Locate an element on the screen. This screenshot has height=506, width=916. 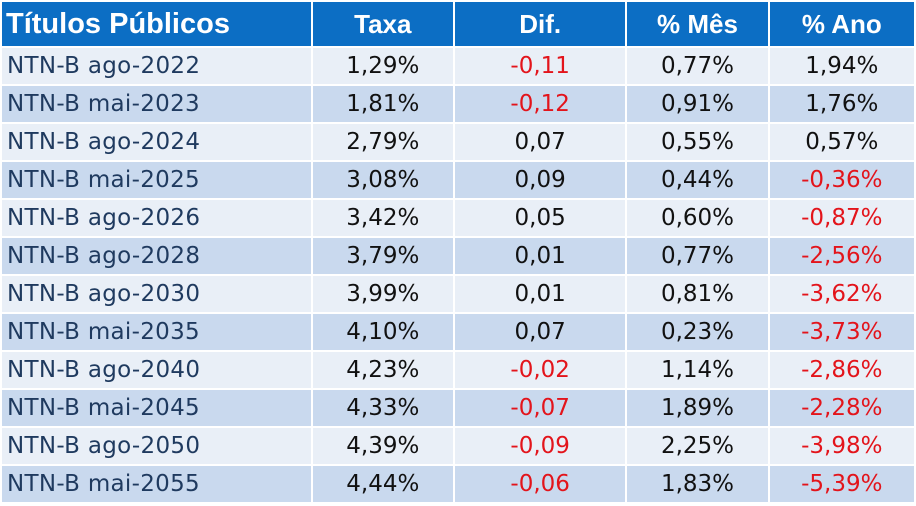
header-dif: Dif. is located at coordinates (540, 24).